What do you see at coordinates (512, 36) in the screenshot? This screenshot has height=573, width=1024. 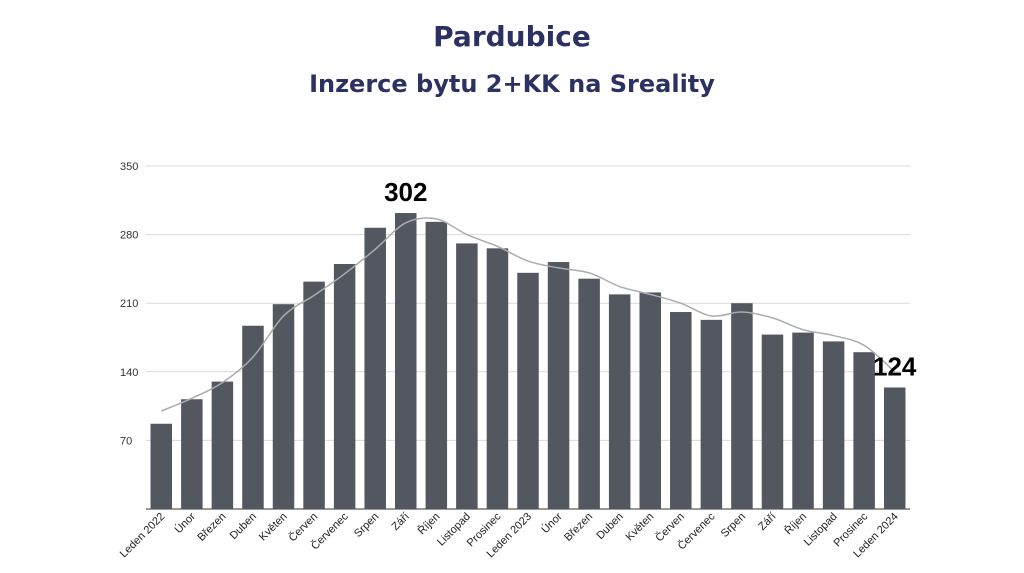 I see `chart-title: Pardubice` at bounding box center [512, 36].